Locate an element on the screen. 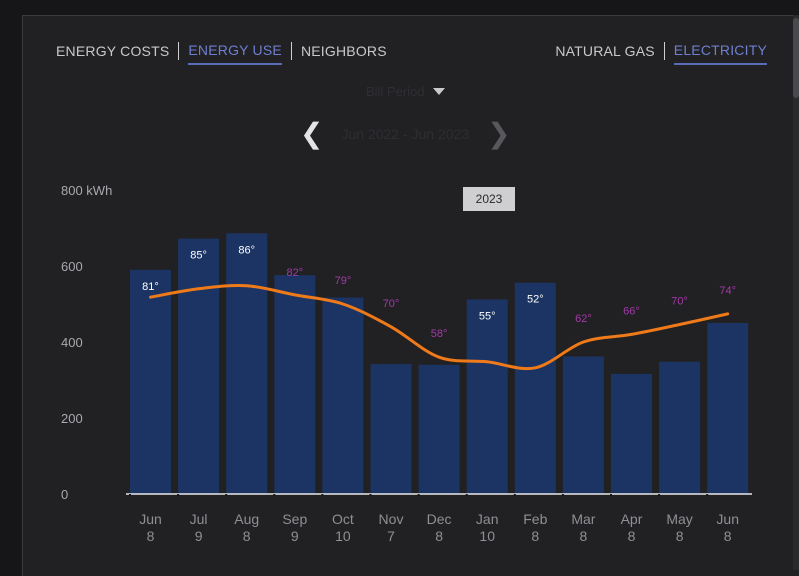 This screenshot has height=576, width=799. date-range-label: Jun 2022 - Jun 2023 is located at coordinates (405, 134).